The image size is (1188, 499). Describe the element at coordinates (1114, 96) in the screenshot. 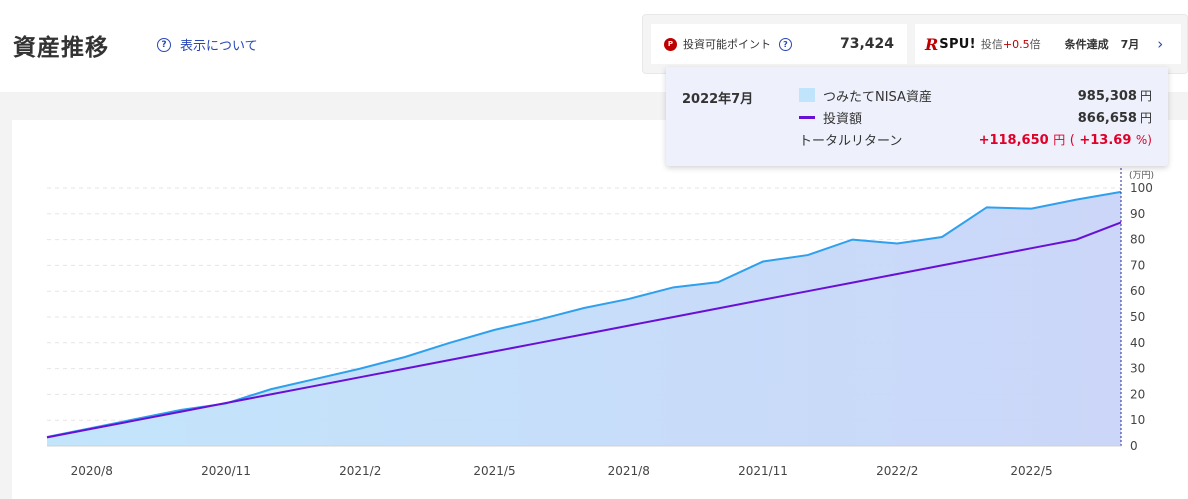

I see `tooltip-asset-value: 985,308 円` at that location.